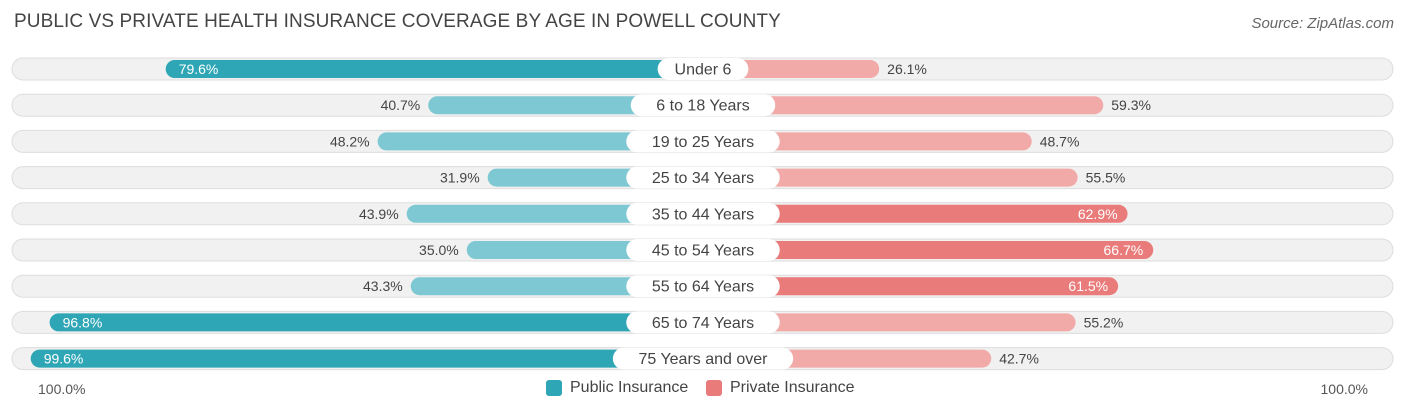  I want to click on category-label: 45 to 54 Years, so click(703, 251).